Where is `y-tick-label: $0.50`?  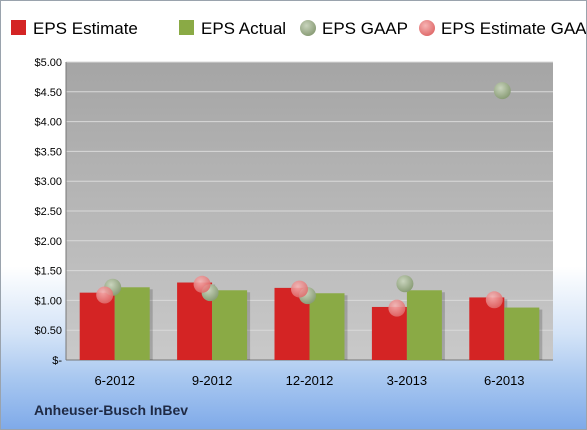 y-tick-label: $0.50 is located at coordinates (48, 331).